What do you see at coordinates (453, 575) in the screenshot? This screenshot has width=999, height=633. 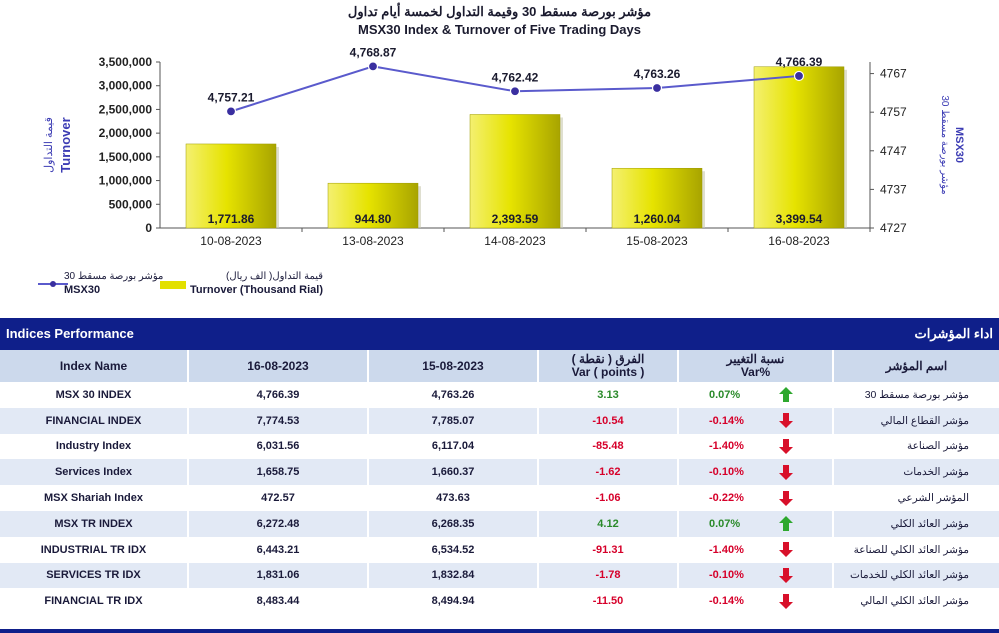 I see `cell-date-2: 1,832.84` at bounding box center [453, 575].